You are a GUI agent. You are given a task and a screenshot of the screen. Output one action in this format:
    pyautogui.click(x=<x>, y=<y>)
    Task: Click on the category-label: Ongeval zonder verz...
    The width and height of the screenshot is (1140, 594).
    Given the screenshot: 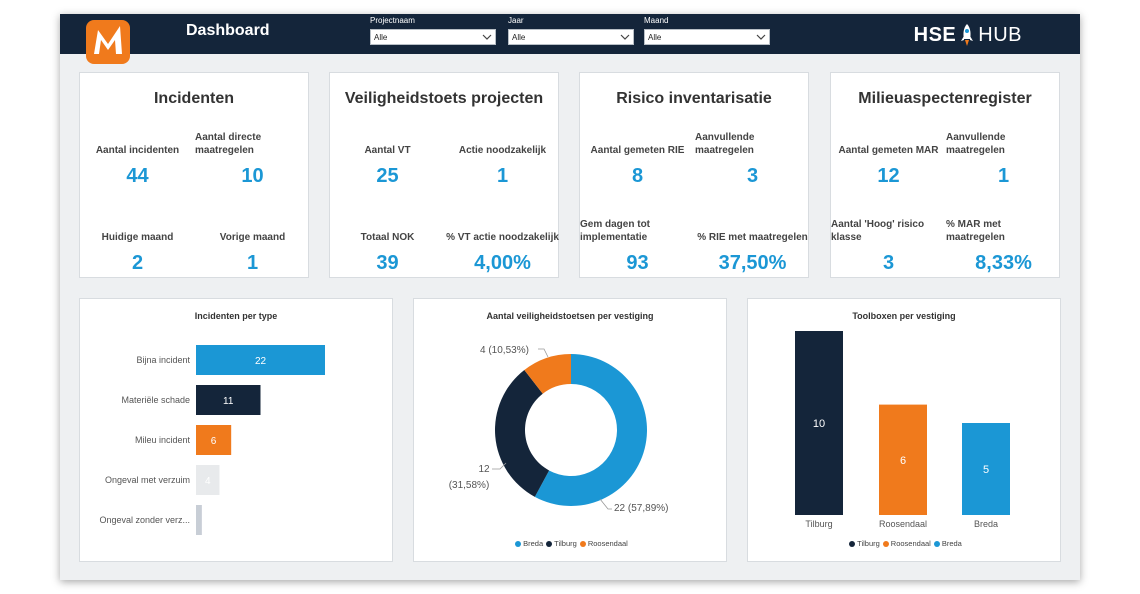 What is the action you would take?
    pyautogui.click(x=144, y=520)
    